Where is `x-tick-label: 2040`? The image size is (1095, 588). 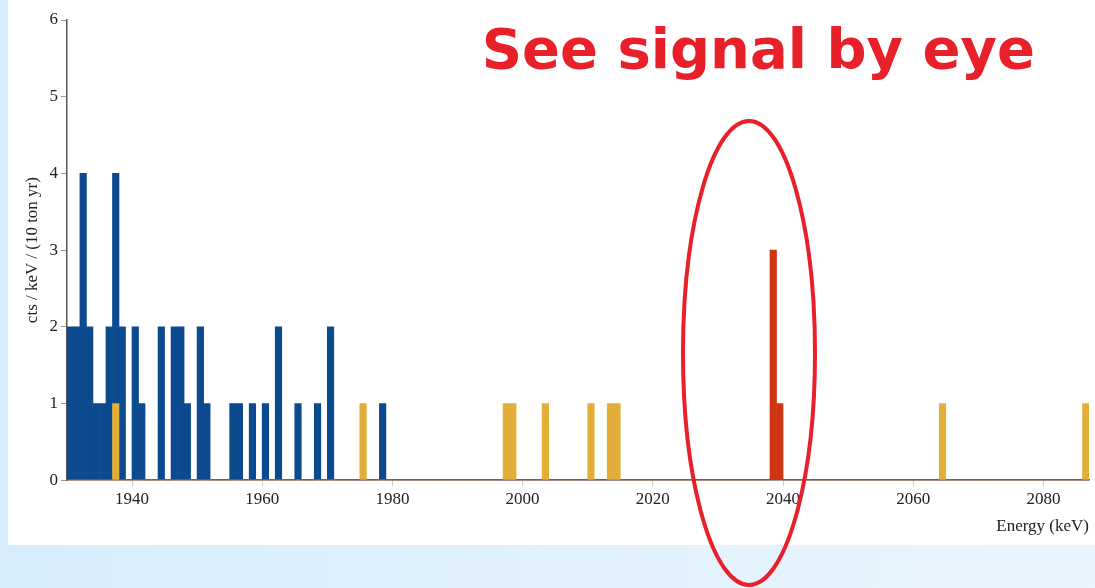
x-tick-label: 2040 is located at coordinates (783, 498).